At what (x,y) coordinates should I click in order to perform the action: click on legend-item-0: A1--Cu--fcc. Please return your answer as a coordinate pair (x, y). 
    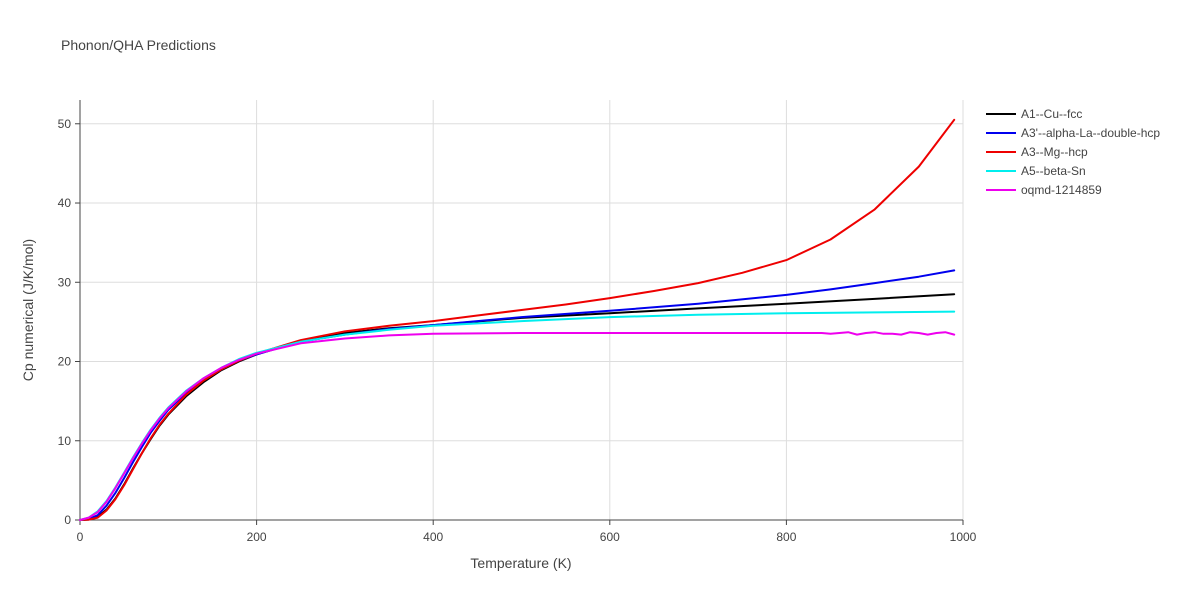
    Looking at the image, I should click on (1034, 114).